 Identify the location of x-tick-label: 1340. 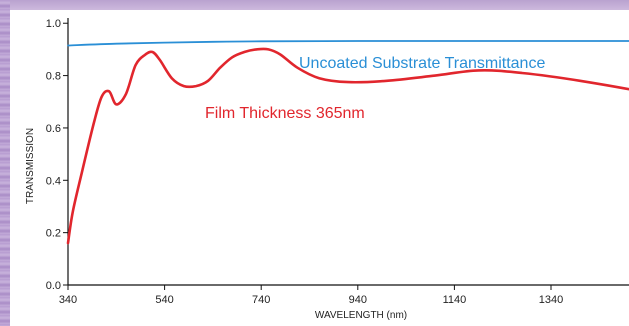
(551, 300).